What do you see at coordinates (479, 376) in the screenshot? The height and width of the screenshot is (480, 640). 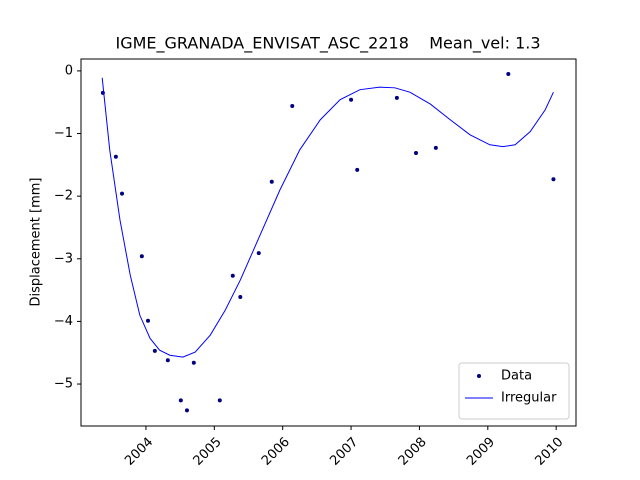 I see `legend-marker` at bounding box center [479, 376].